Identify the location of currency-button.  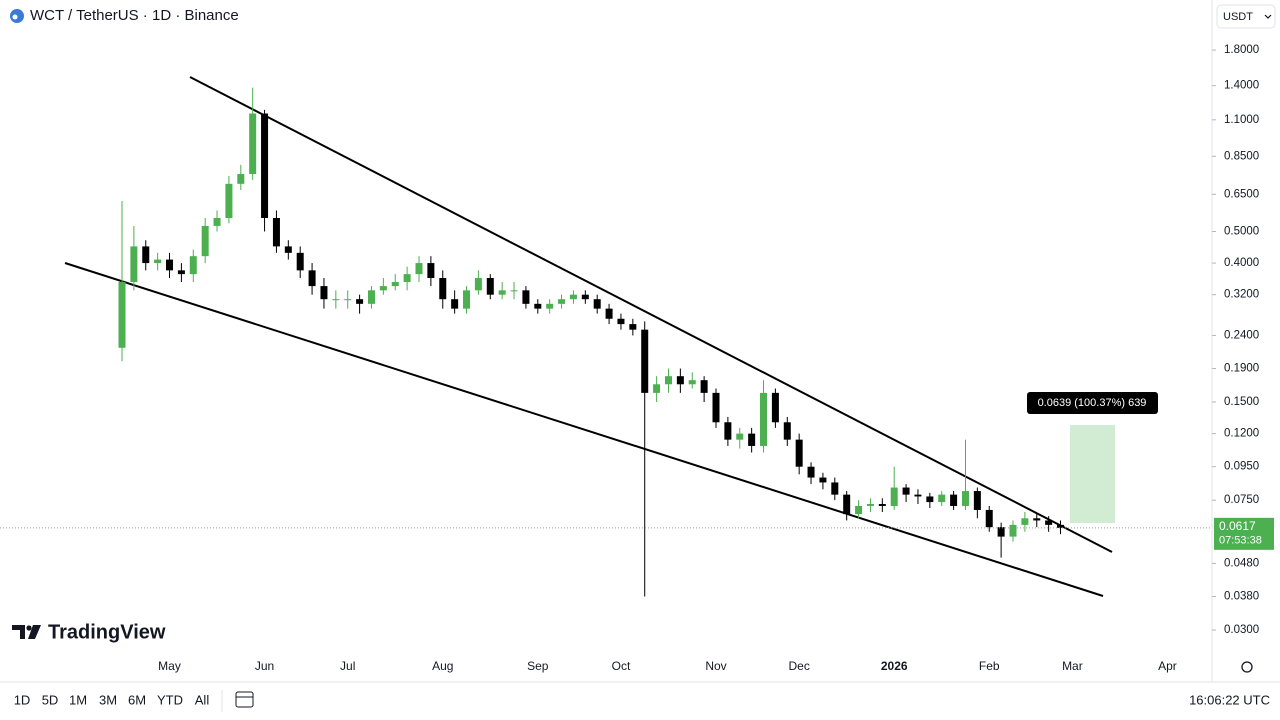
(1246, 16).